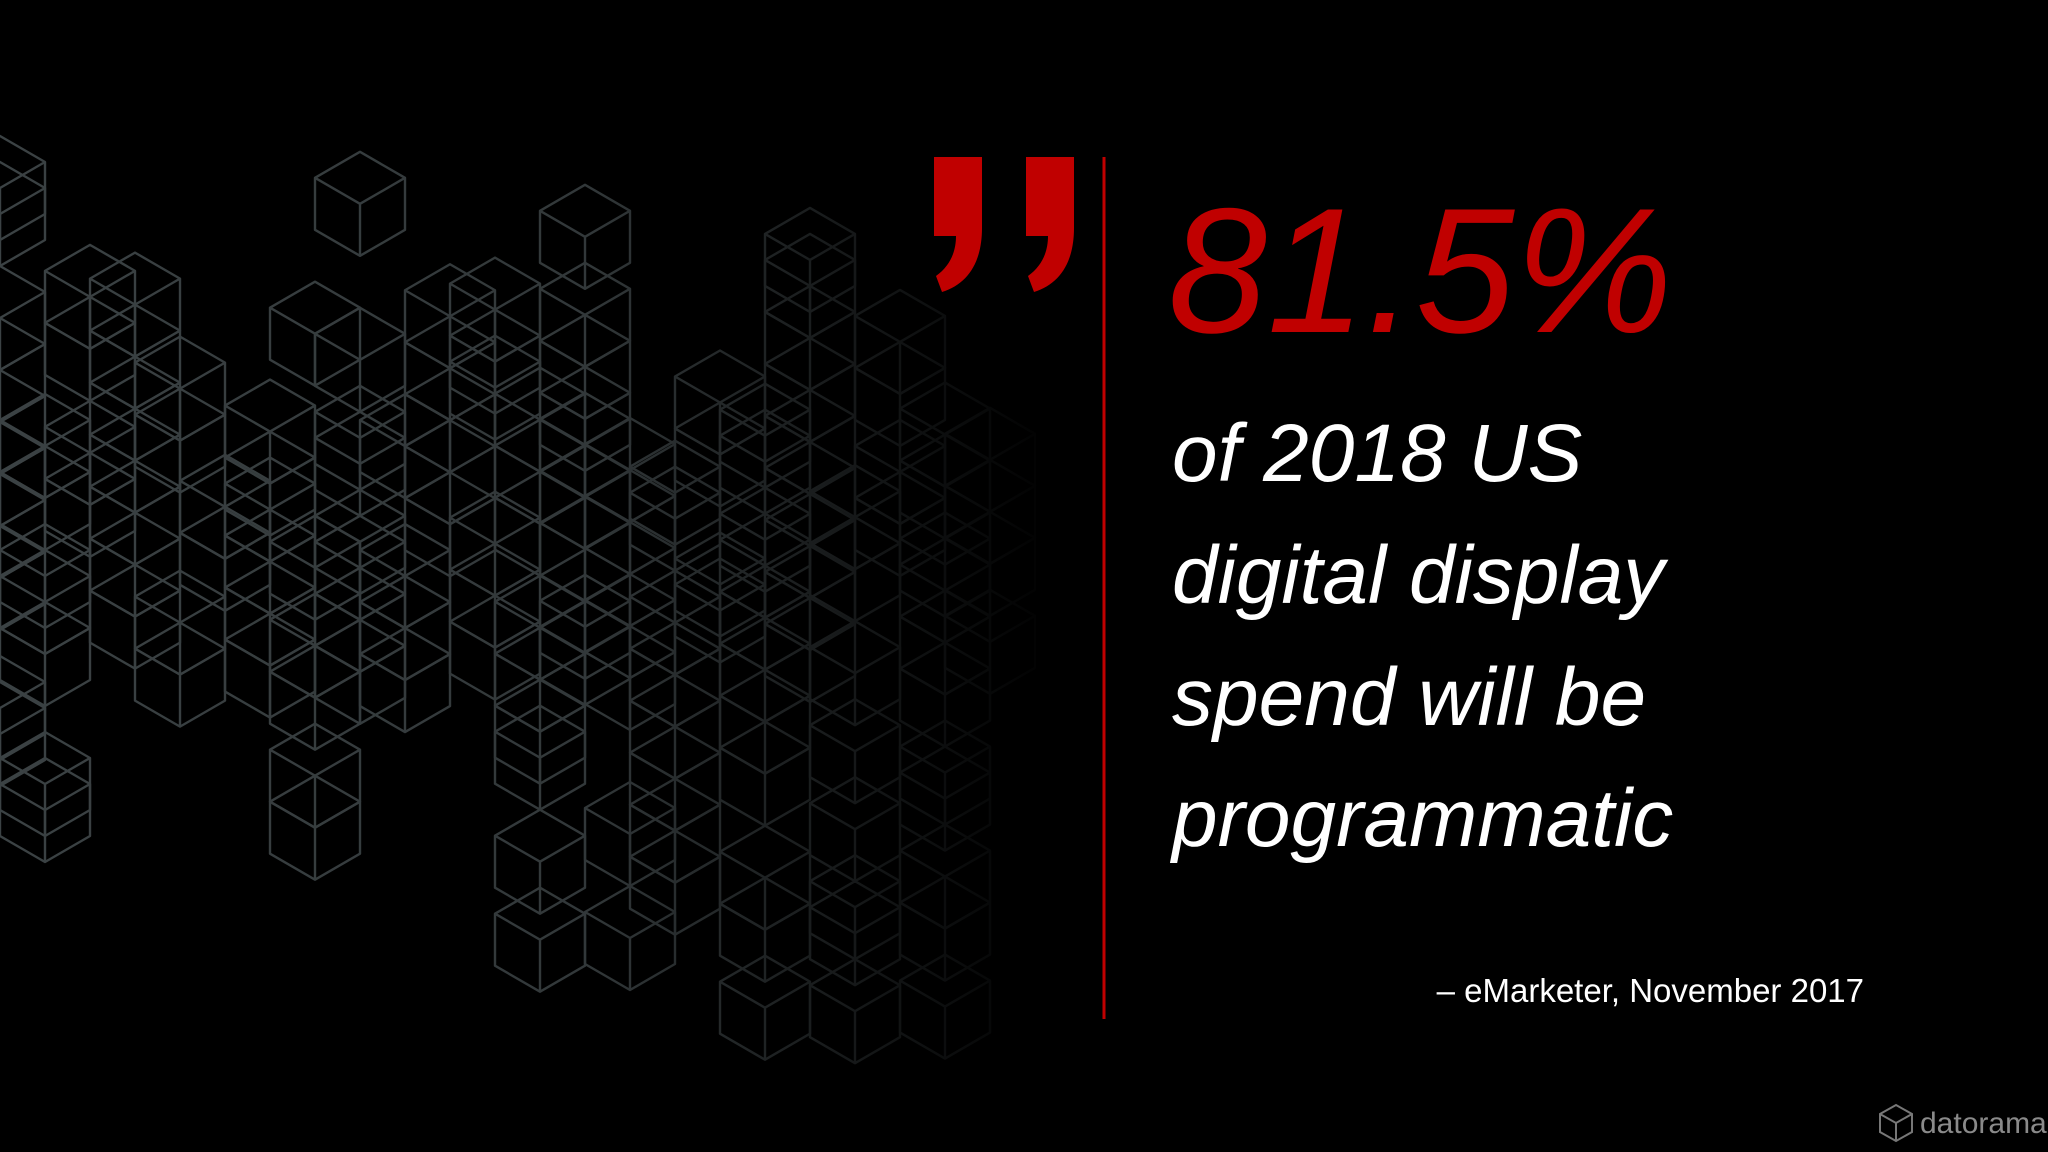 The width and height of the screenshot is (2048, 1152). Describe the element at coordinates (1420, 575) in the screenshot. I see `quote-line: digital display` at that location.